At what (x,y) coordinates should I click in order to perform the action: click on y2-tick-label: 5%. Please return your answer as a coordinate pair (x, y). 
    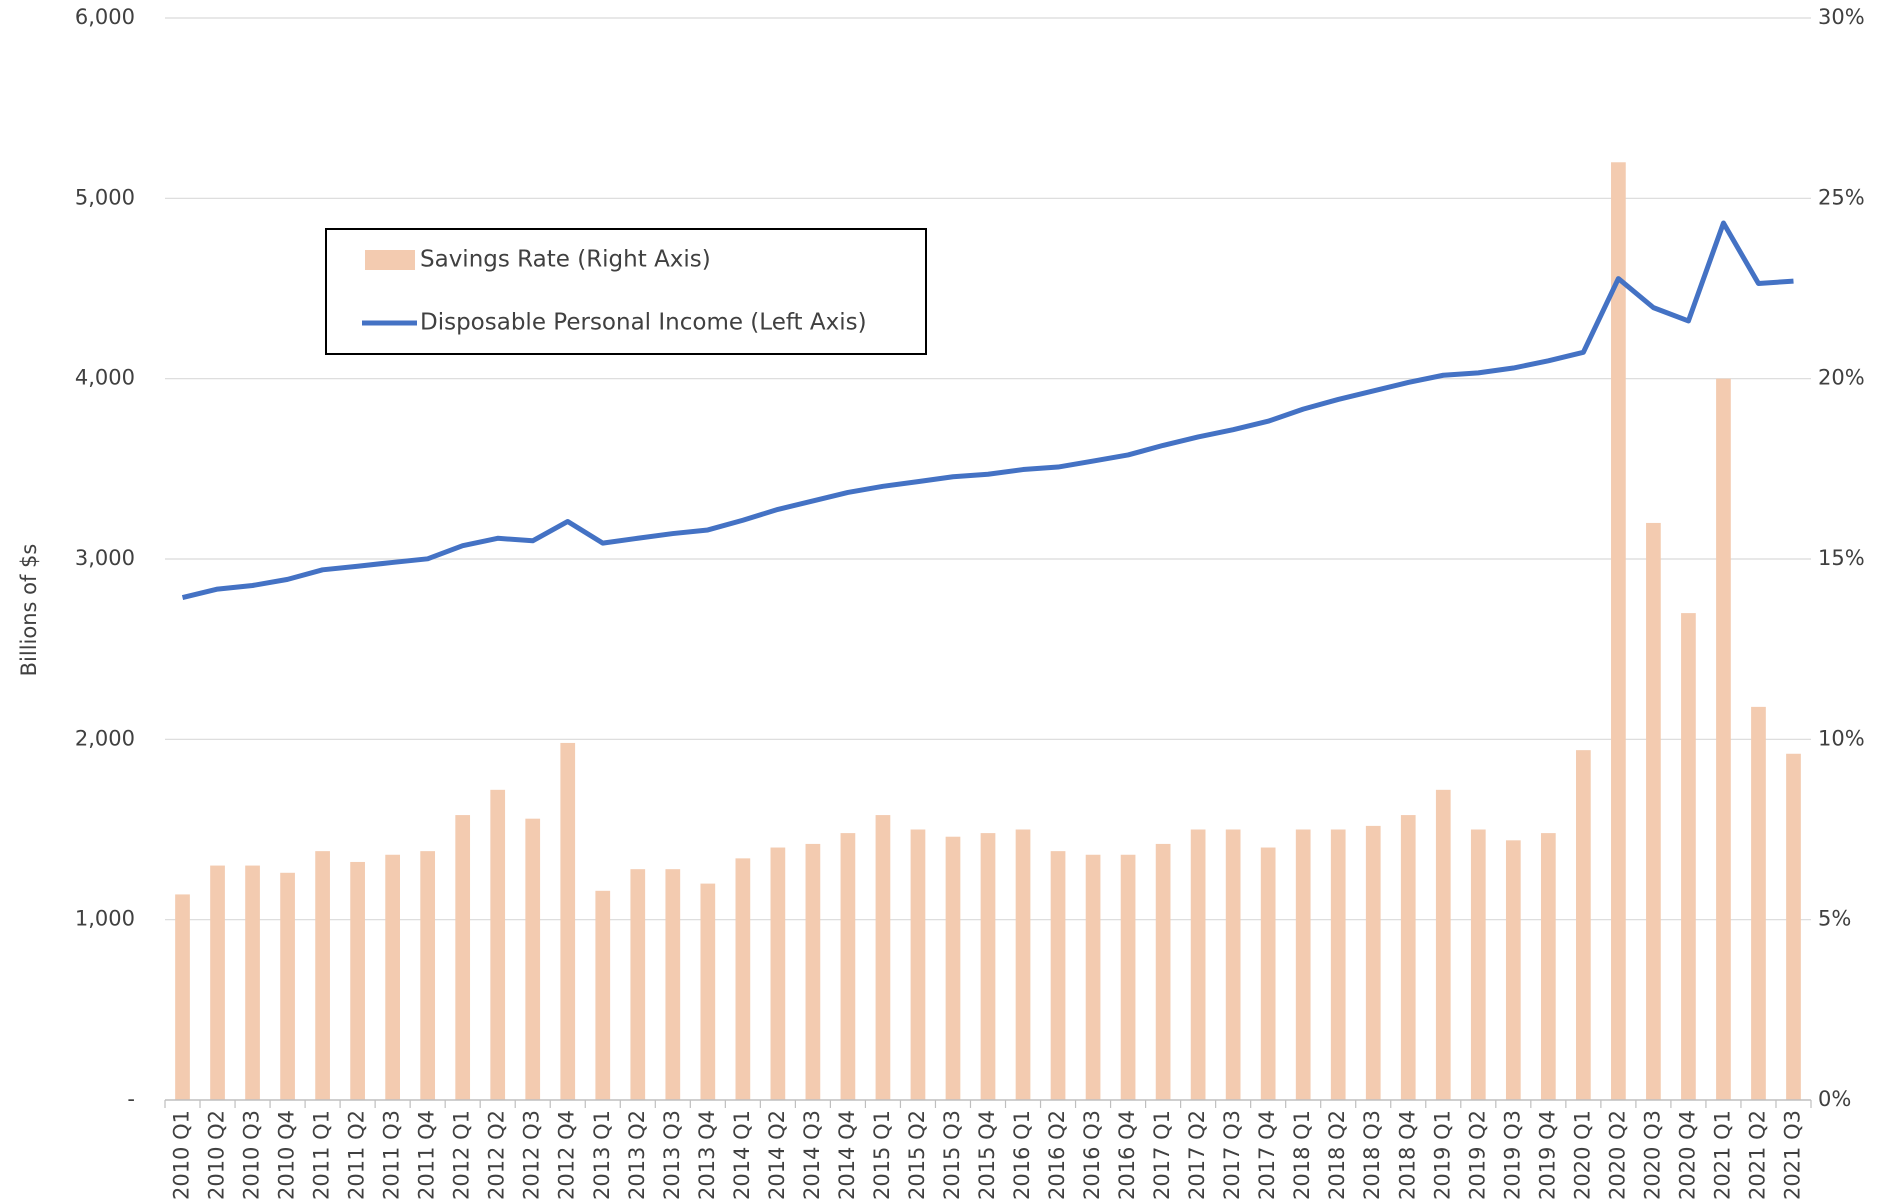
    Looking at the image, I should click on (1834, 919).